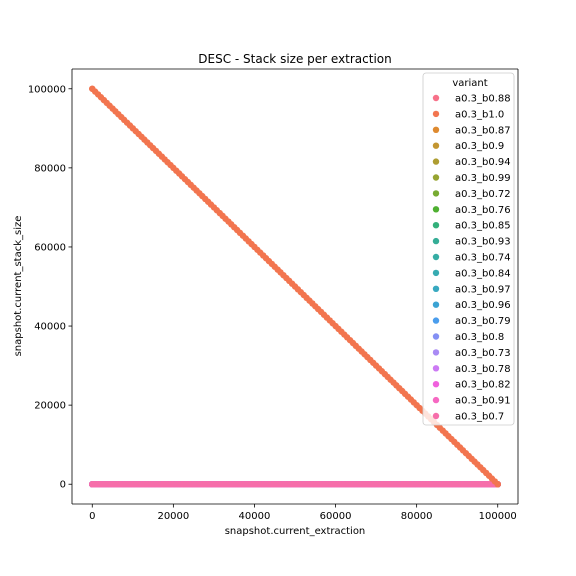  Describe the element at coordinates (498, 516) in the screenshot. I see `x-tick-label: 100000` at that location.